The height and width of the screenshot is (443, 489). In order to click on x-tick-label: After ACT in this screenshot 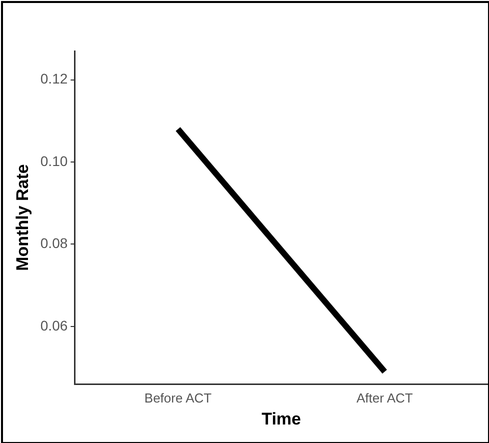, I will do `click(384, 398)`.